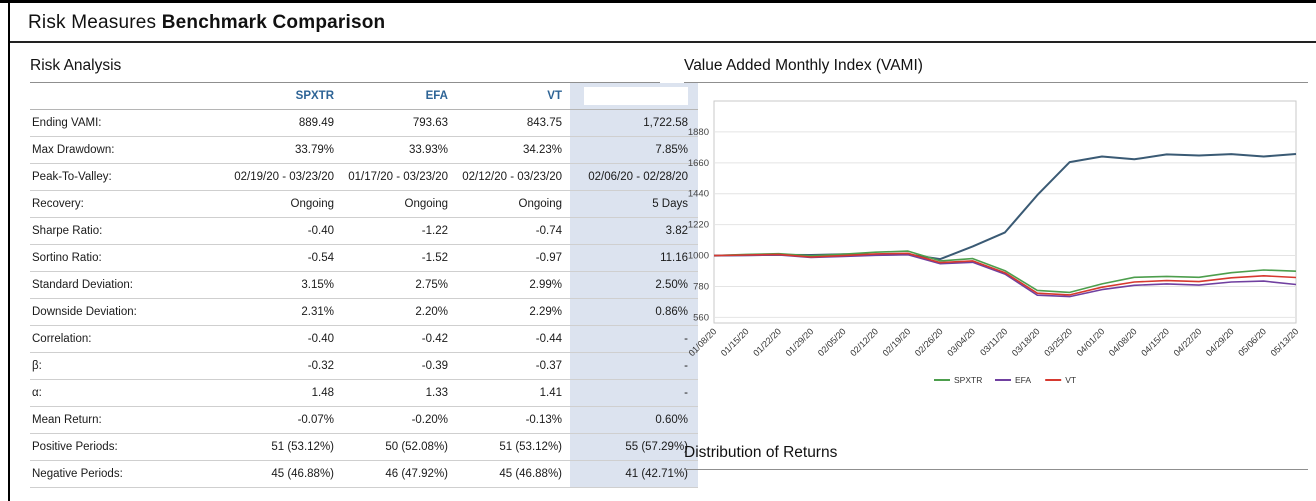 Image resolution: width=1316 pixels, height=501 pixels. What do you see at coordinates (399, 96) in the screenshot?
I see `column-header-efa: EFA` at bounding box center [399, 96].